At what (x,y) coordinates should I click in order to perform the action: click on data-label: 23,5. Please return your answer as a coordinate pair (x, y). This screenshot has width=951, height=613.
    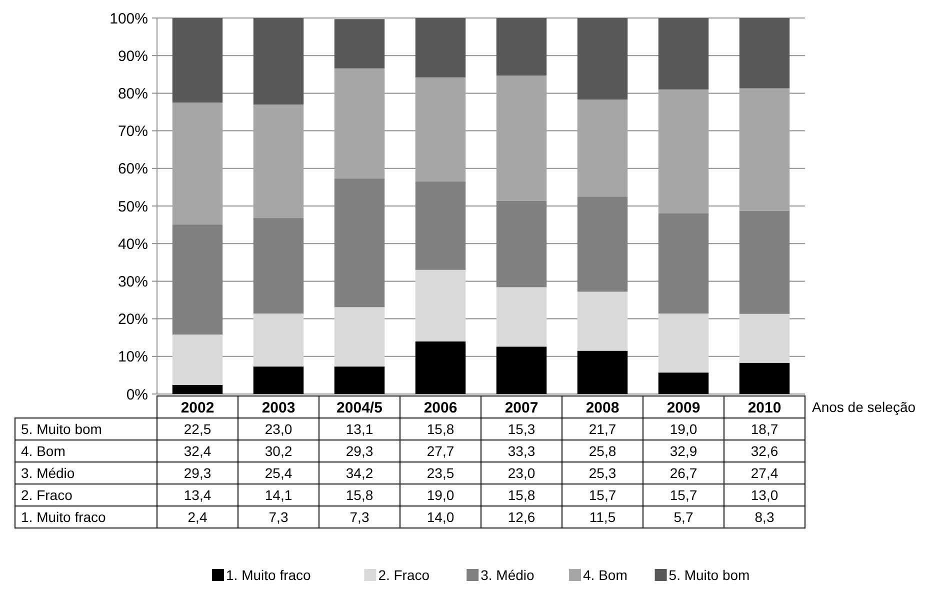
    Looking at the image, I should click on (440, 472).